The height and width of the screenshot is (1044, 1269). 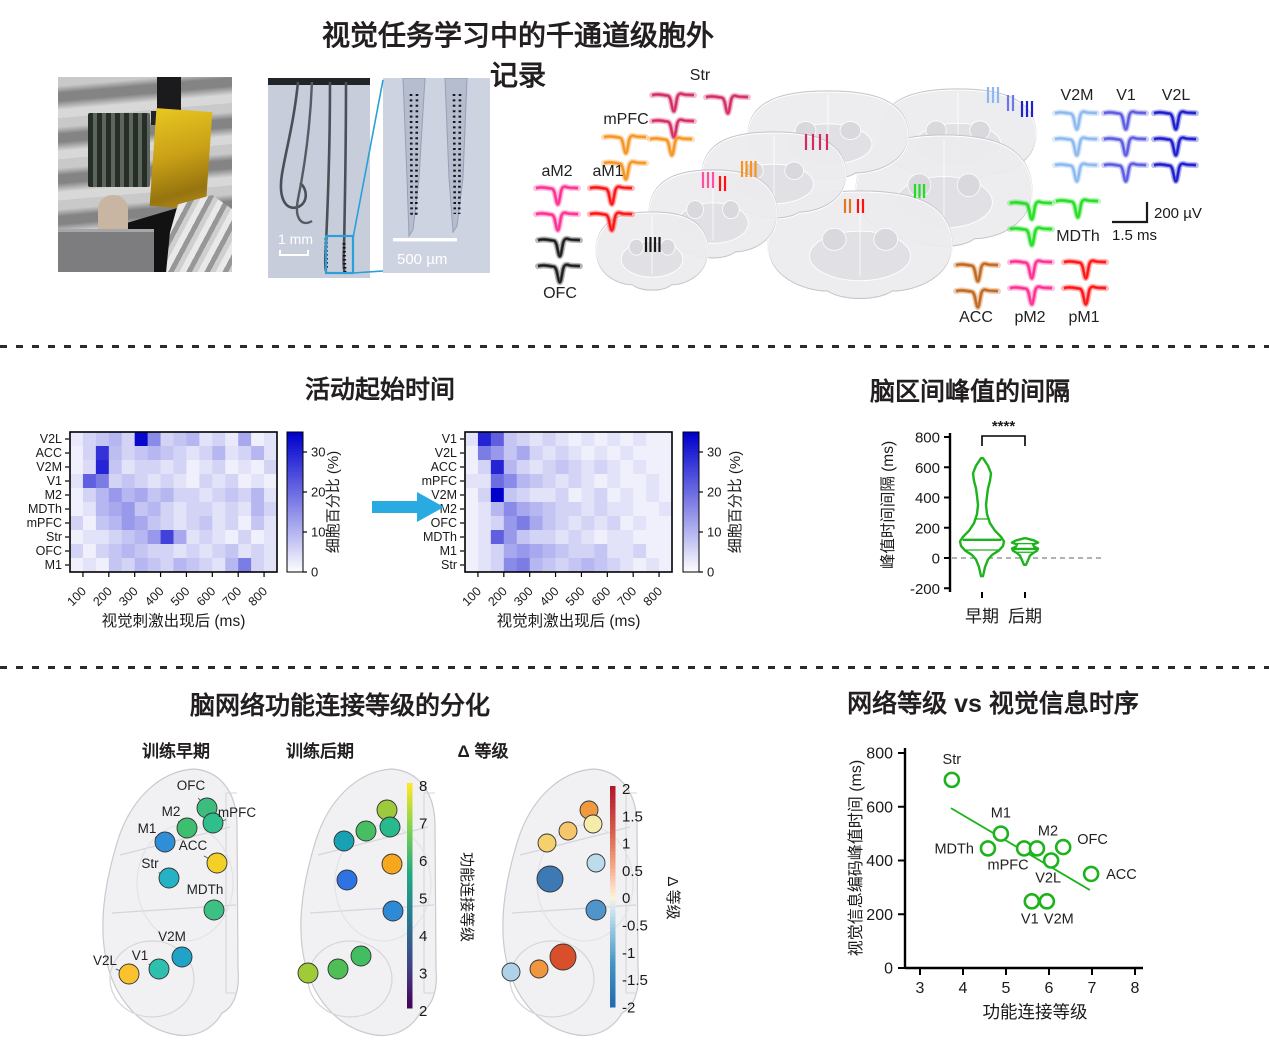 I want to click on colorbar-border, so click(x=295, y=502).